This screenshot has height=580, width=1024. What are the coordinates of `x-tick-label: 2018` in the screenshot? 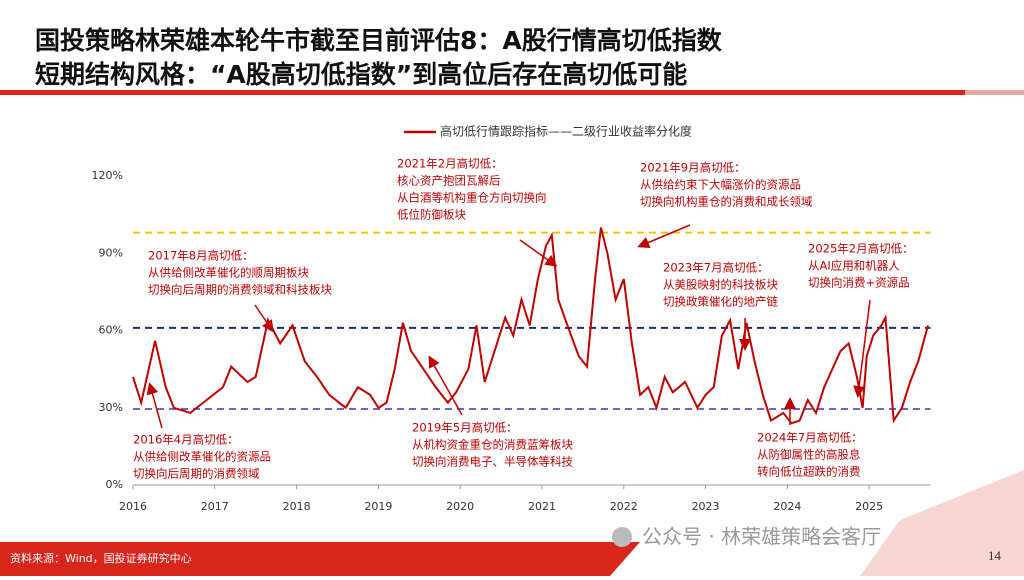 It's located at (297, 506).